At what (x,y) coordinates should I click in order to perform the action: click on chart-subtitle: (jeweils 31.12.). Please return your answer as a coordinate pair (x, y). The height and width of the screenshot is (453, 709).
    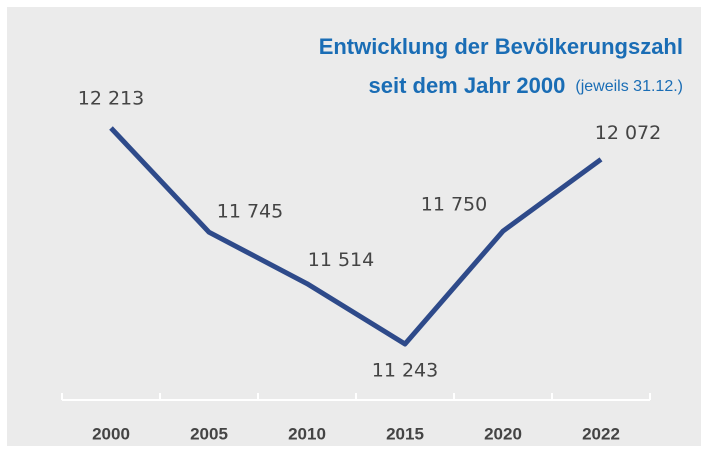
    Looking at the image, I should click on (629, 86).